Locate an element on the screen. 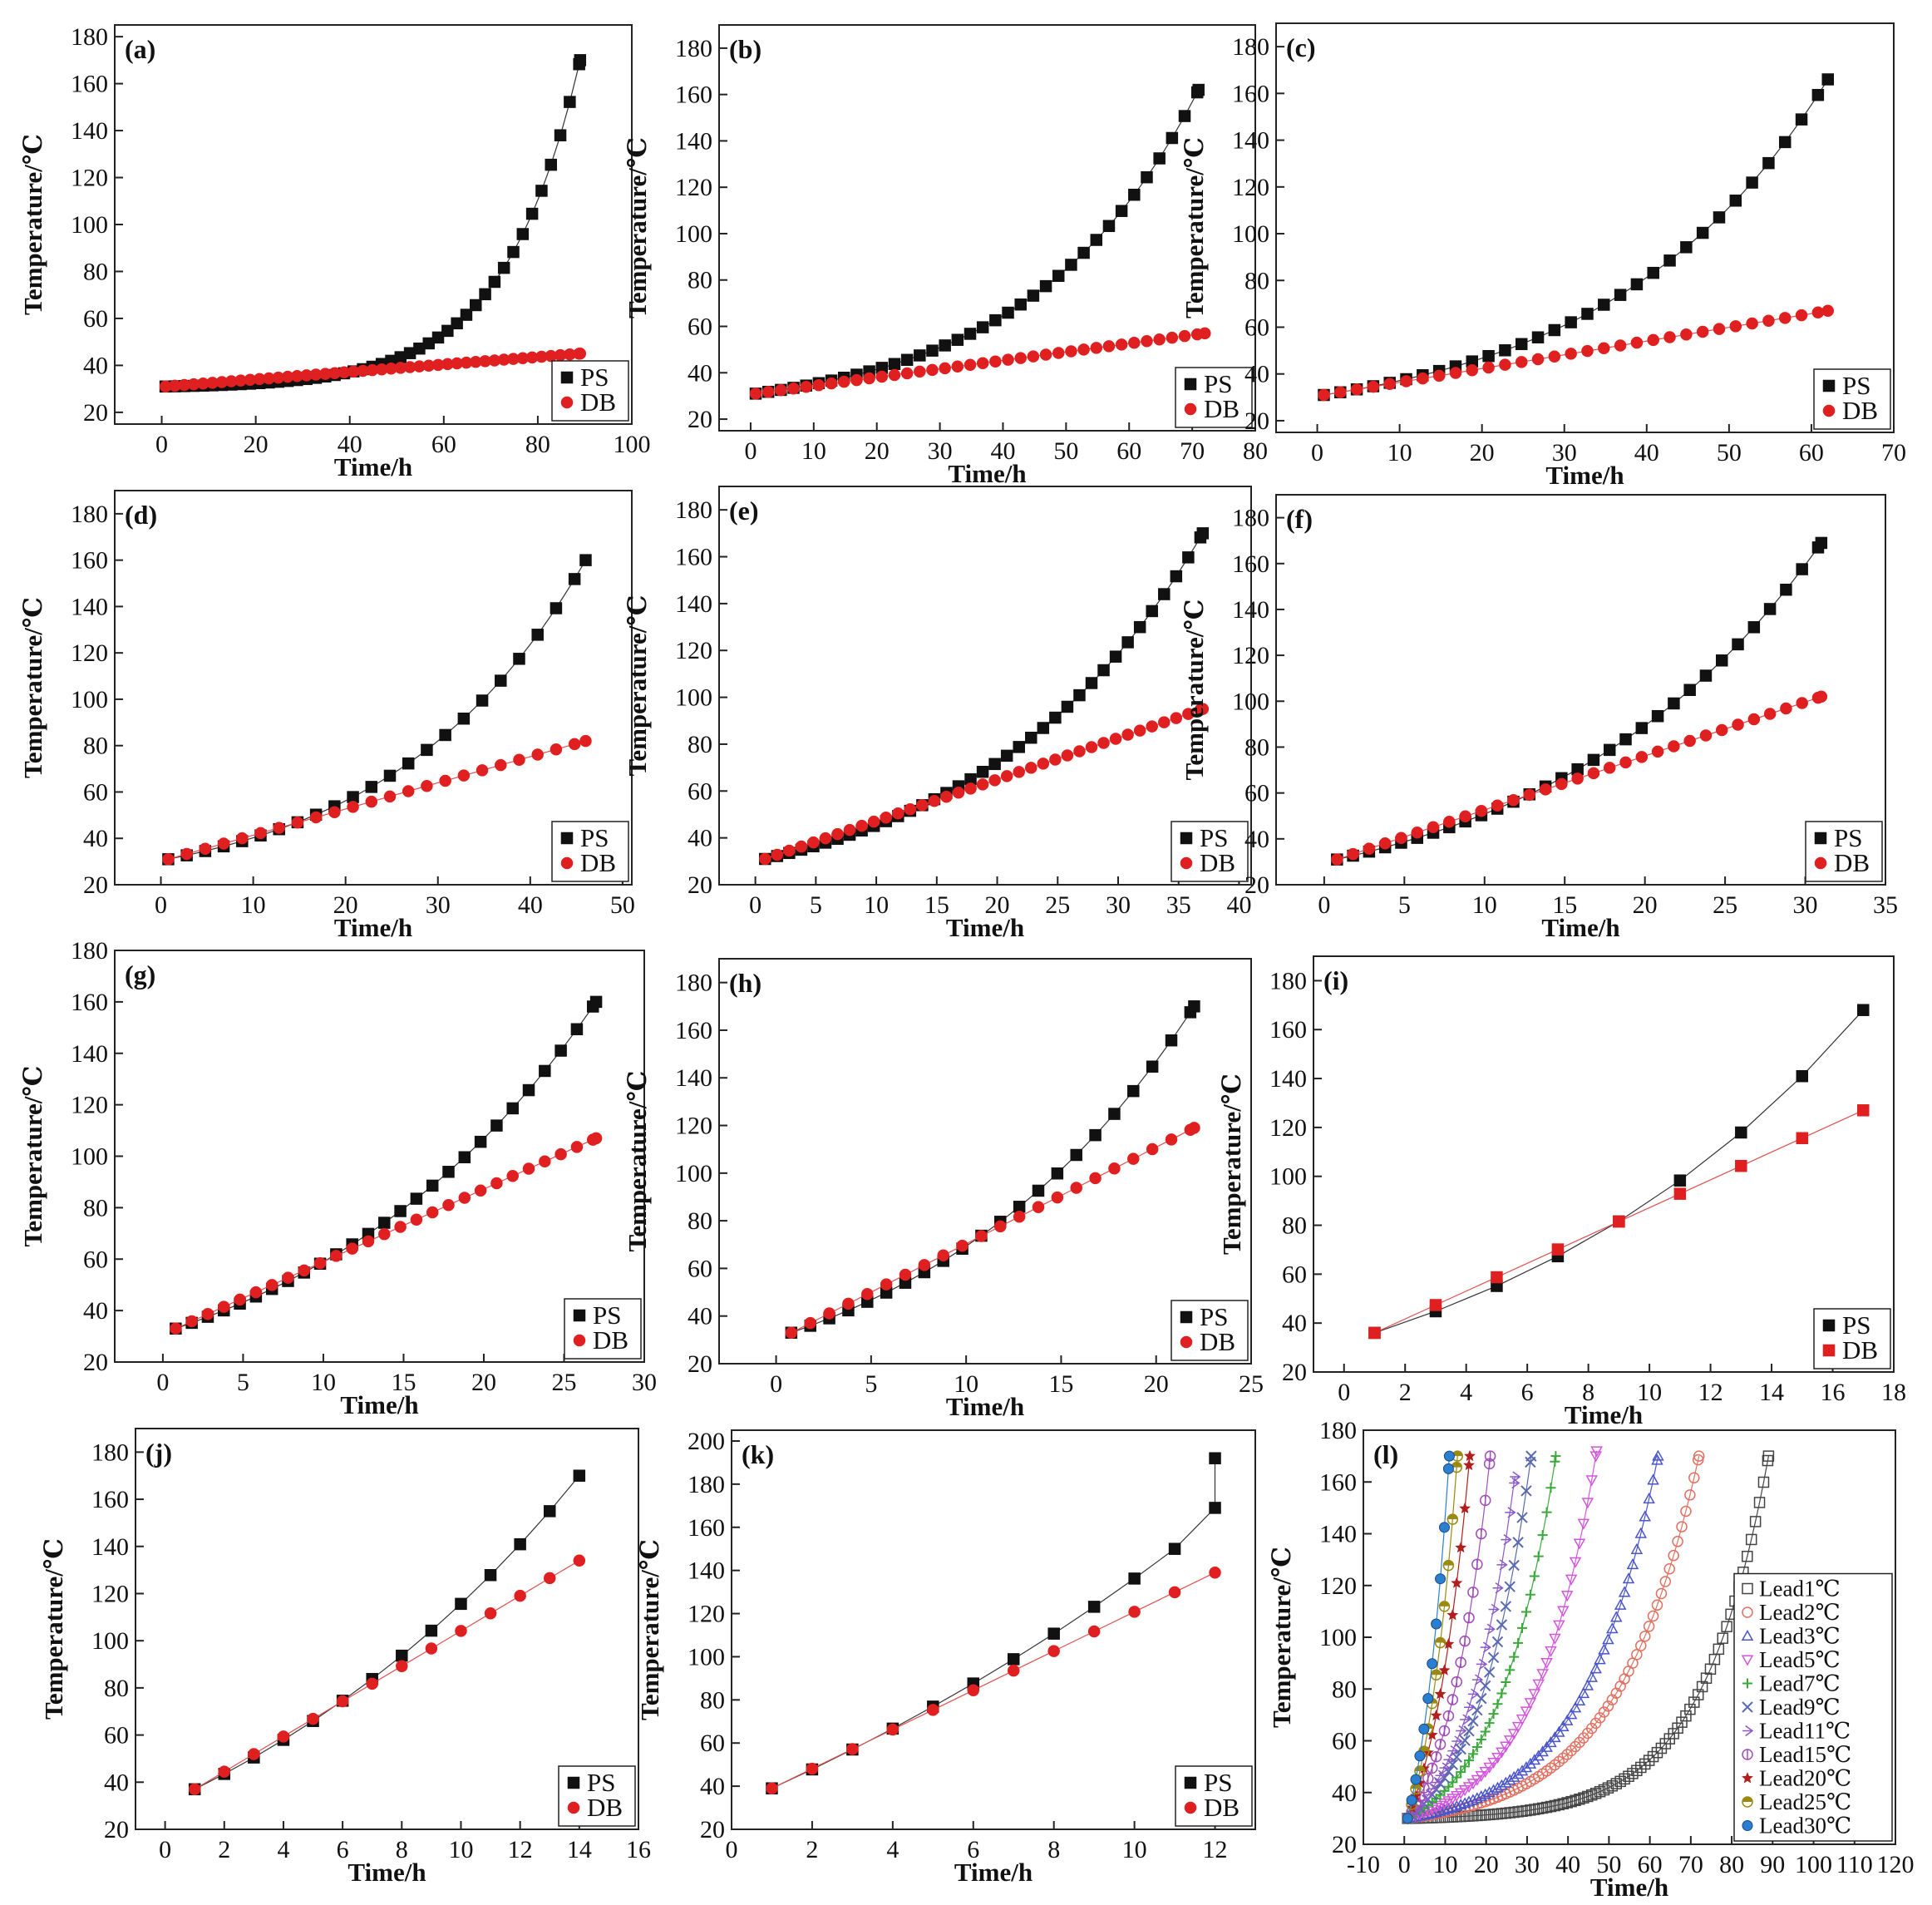  y-tick-label: 180 is located at coordinates (693, 984).